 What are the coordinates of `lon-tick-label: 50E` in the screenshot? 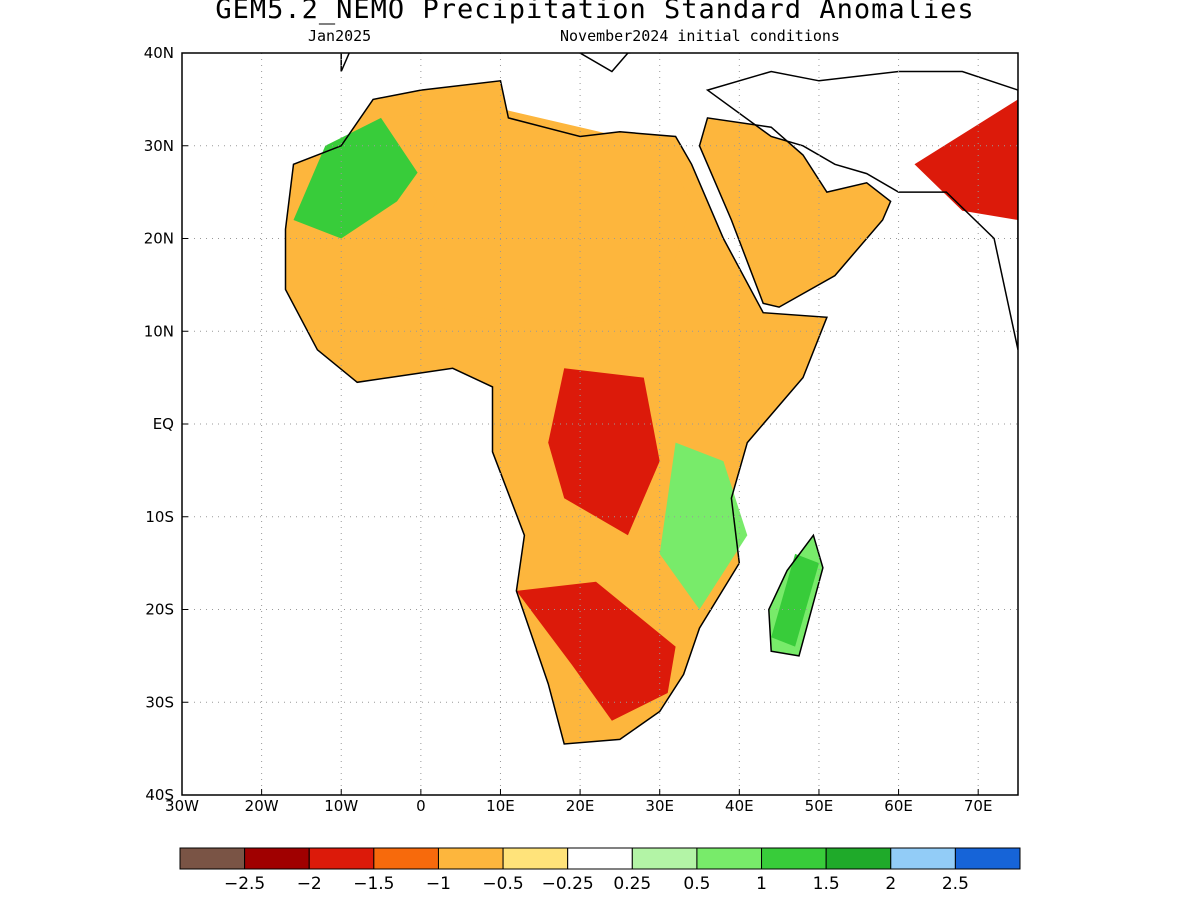 It's located at (819, 806).